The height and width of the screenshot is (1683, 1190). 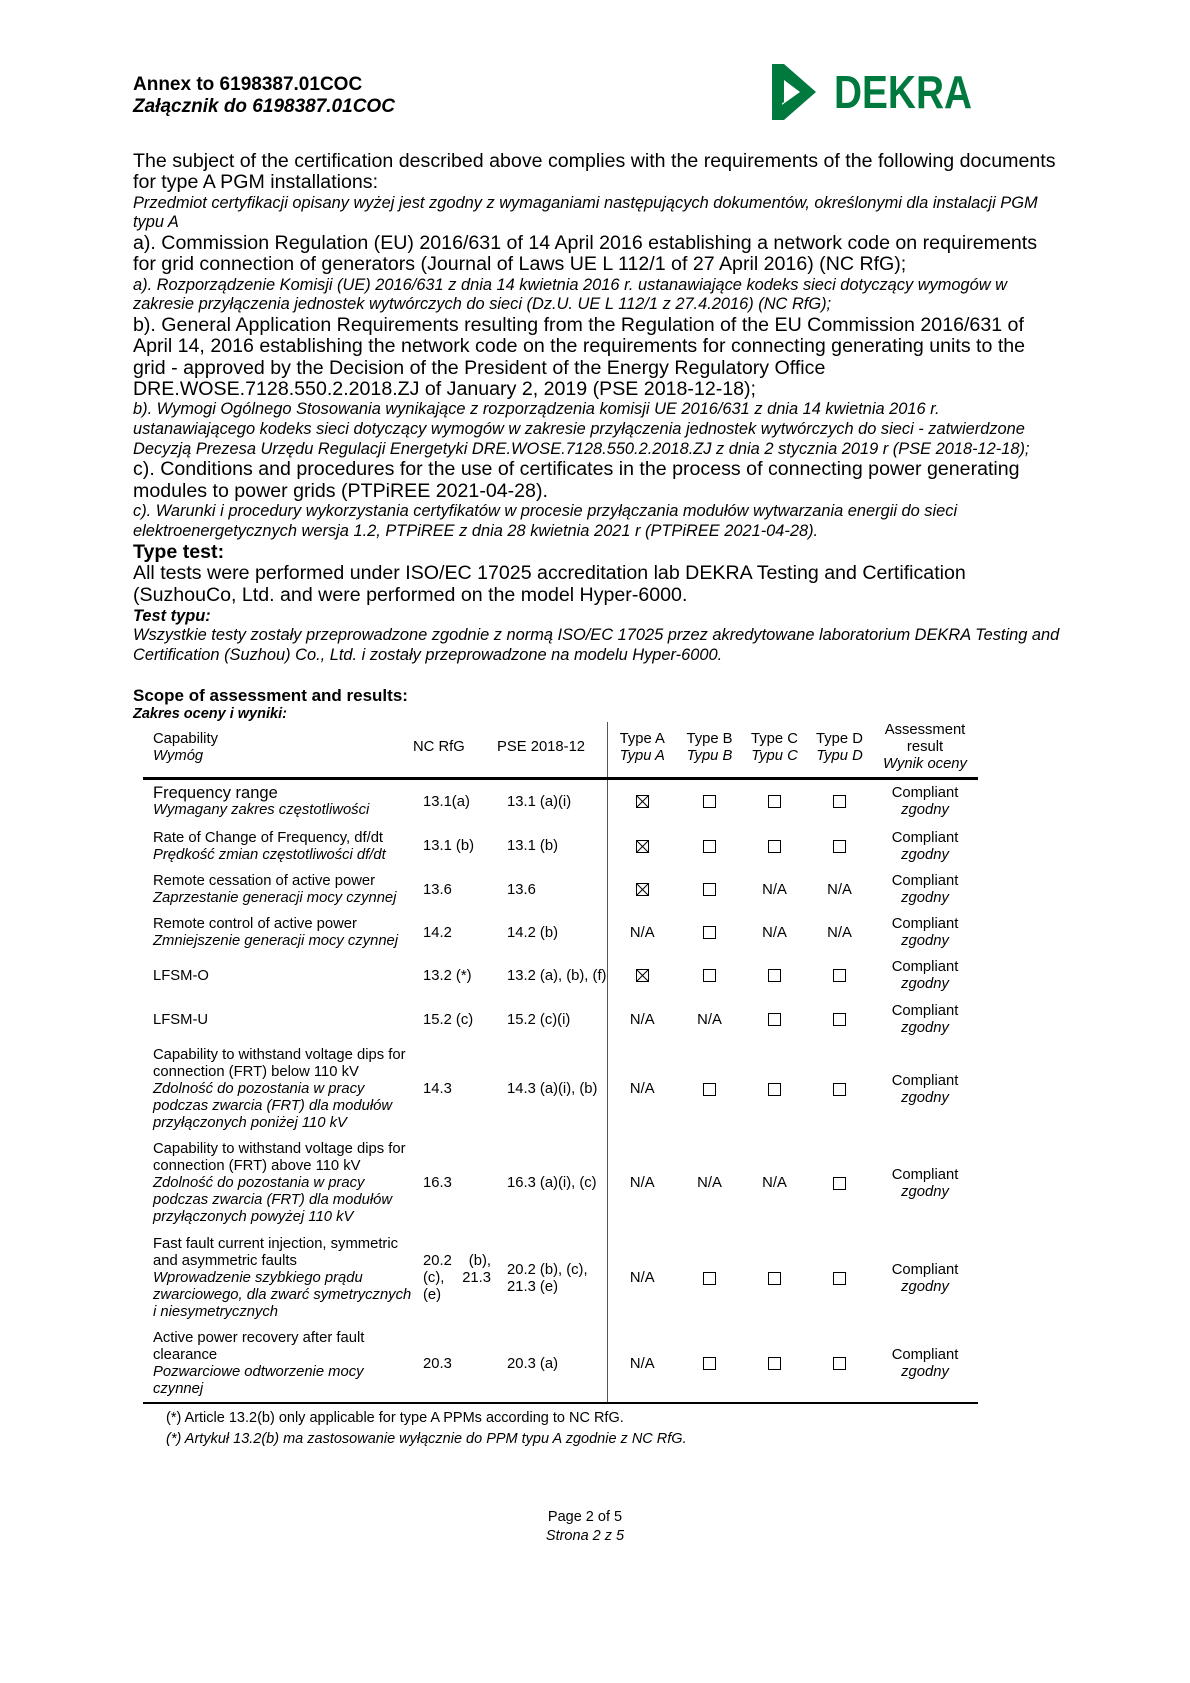 What do you see at coordinates (437, 889) in the screenshot?
I see `nc-rfg-cell: 13.6` at bounding box center [437, 889].